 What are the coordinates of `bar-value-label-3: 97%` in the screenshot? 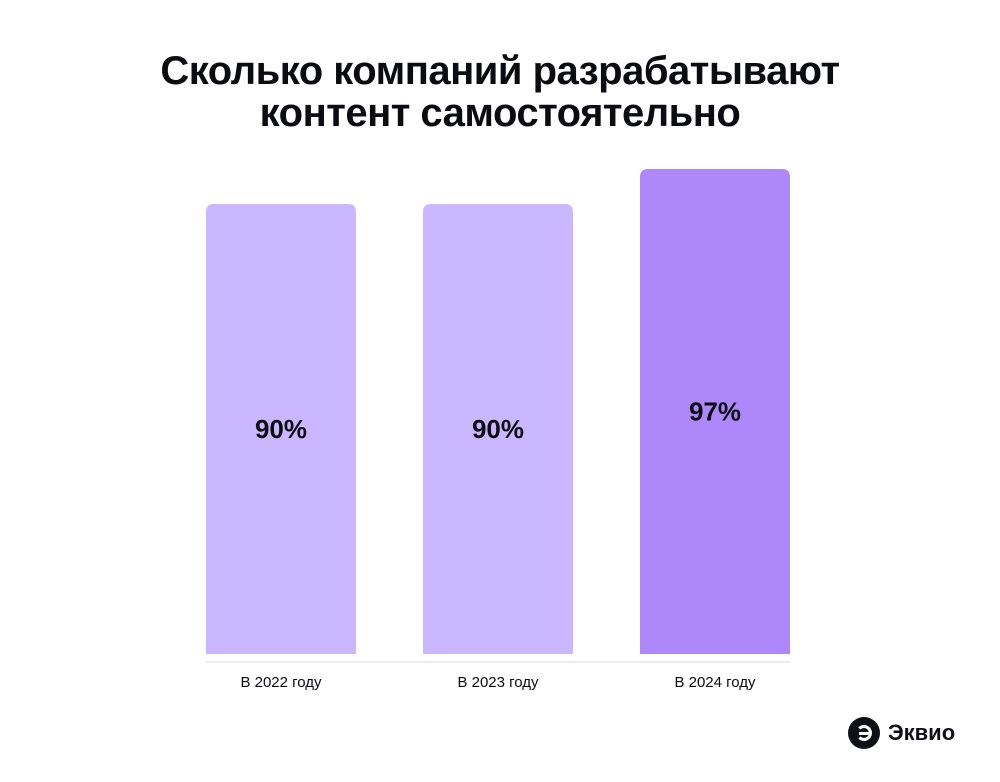 It's located at (715, 412).